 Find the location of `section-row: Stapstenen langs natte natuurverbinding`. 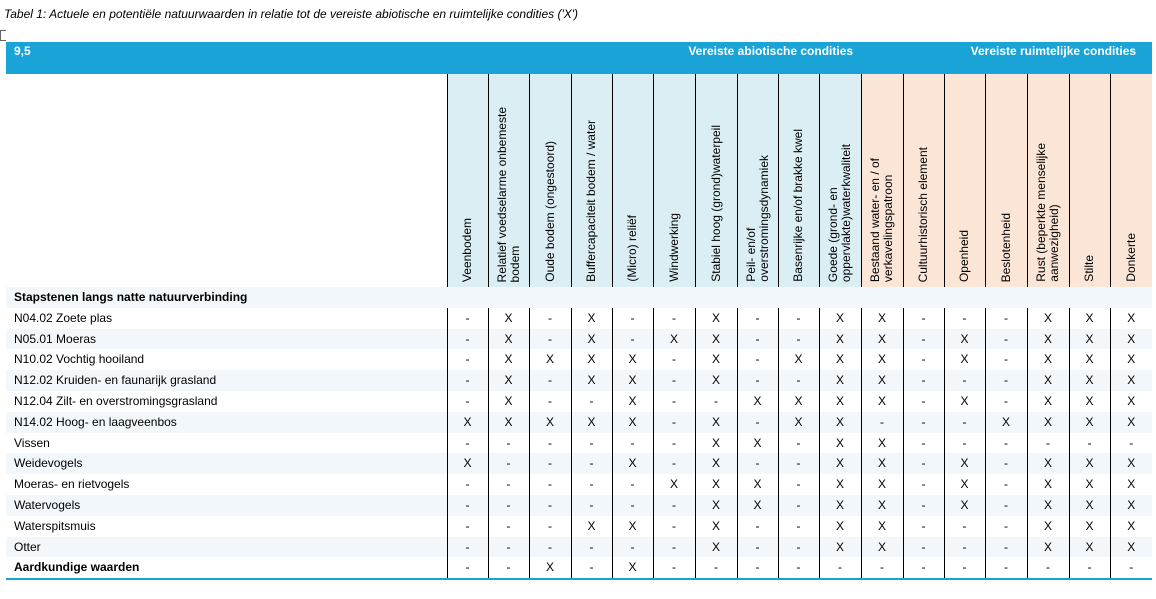

section-row: Stapstenen langs natte natuurverbinding is located at coordinates (579, 297).